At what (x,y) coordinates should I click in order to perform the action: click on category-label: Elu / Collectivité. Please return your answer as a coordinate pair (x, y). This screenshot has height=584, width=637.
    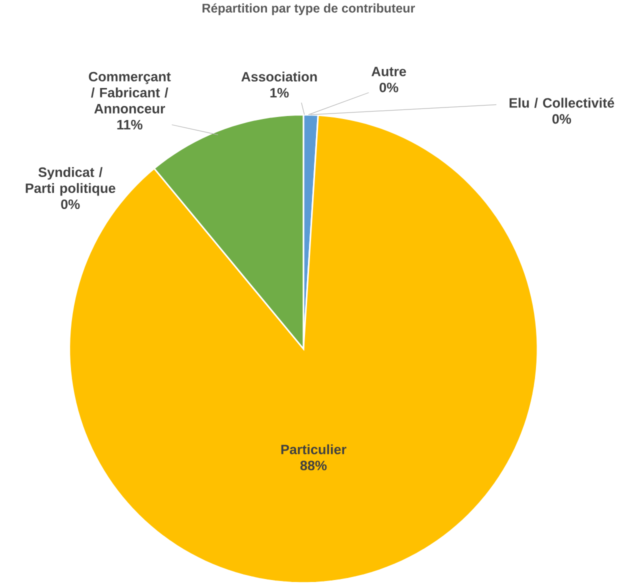
    Looking at the image, I should click on (562, 103).